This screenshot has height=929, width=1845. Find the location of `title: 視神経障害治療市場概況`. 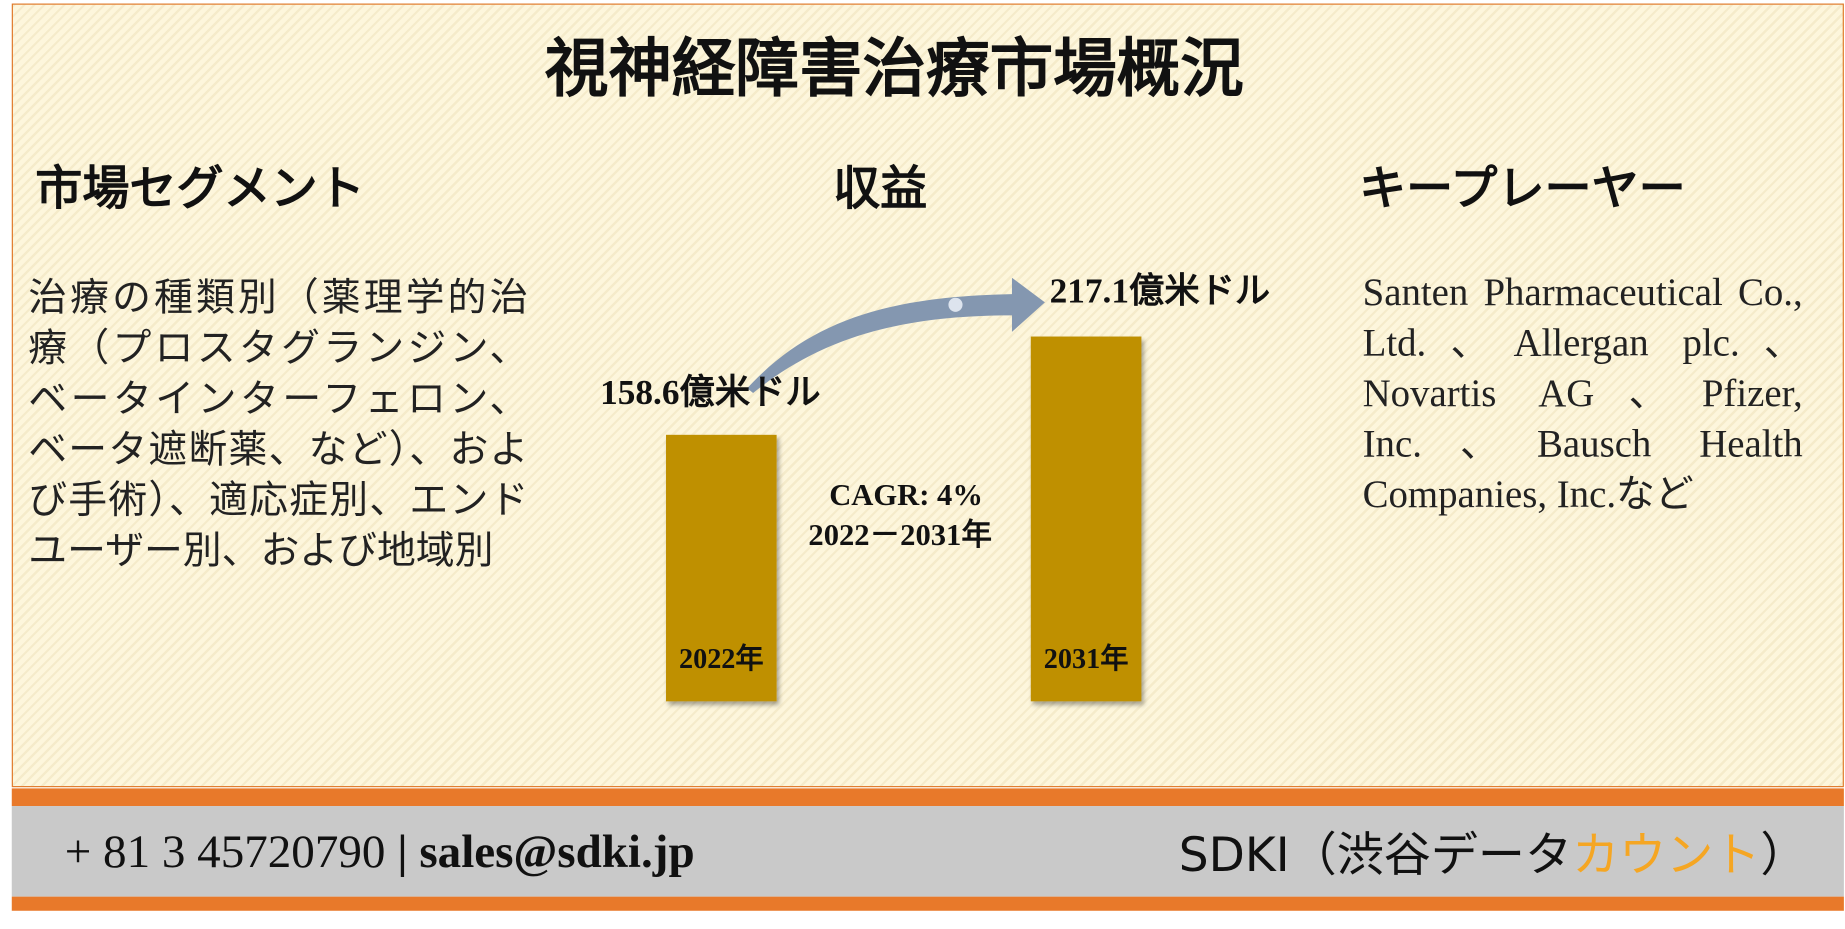

title: 視神経障害治療市場概況 is located at coordinates (894, 69).